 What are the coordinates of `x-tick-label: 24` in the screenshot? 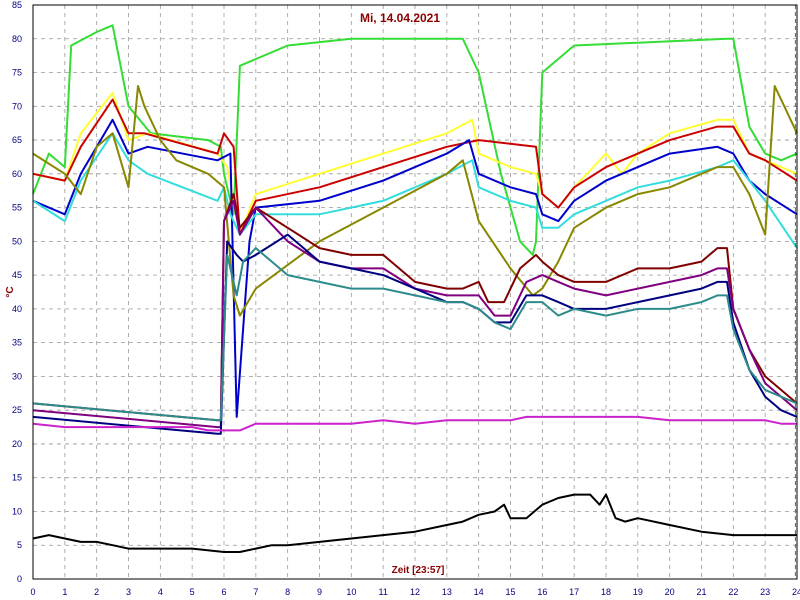 It's located at (796, 592).